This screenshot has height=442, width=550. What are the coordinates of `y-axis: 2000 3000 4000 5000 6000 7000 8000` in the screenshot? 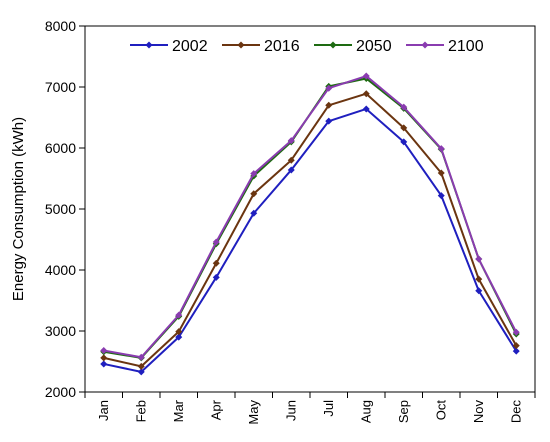 It's located at (65, 209).